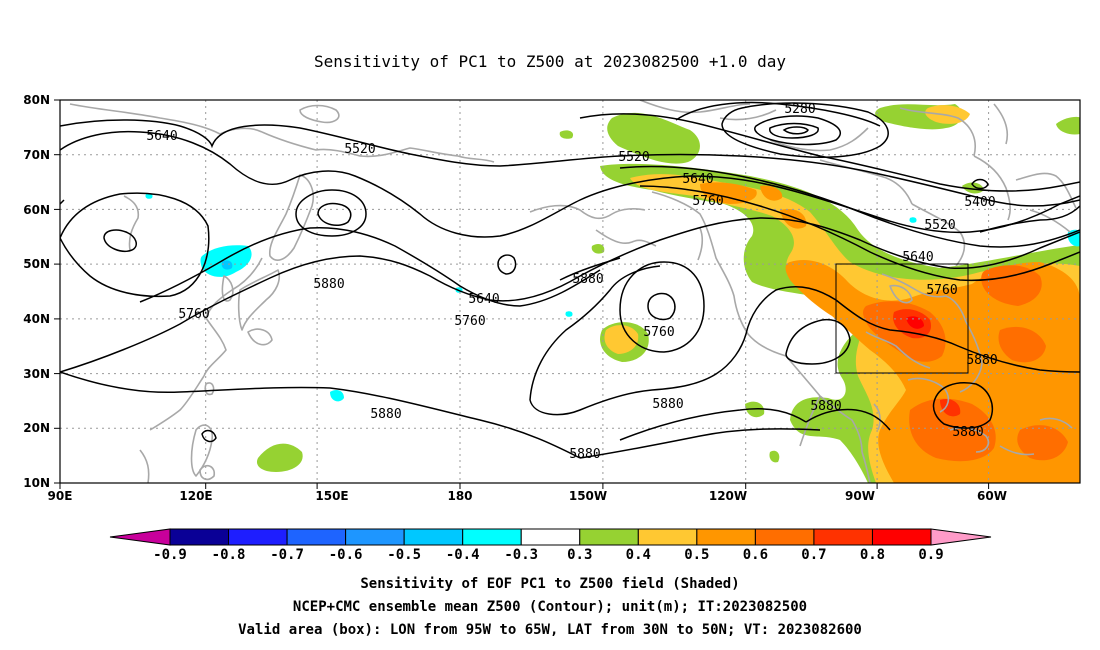 The width and height of the screenshot is (1100, 650). I want to click on lon-label: 120W, so click(728, 496).